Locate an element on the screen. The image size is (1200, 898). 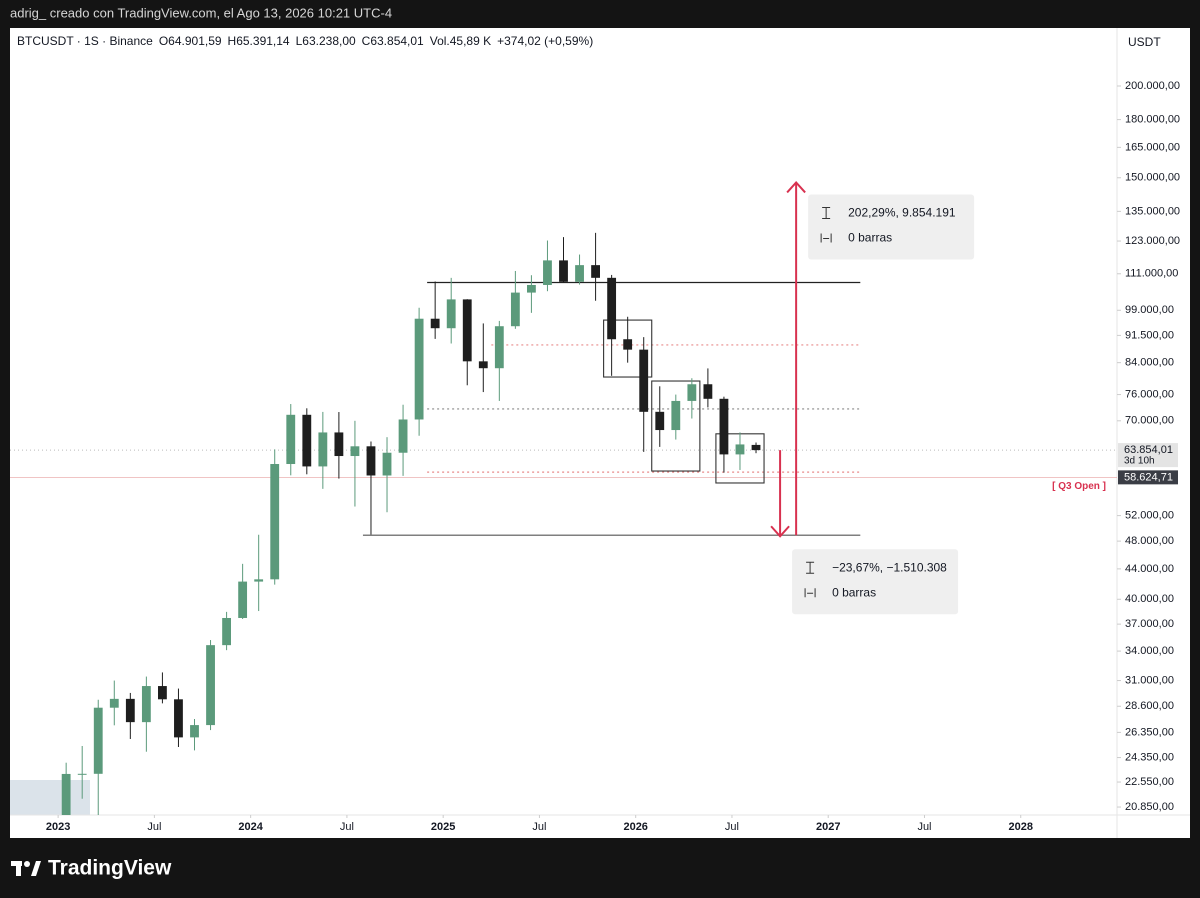
x-tick-label: 2023 is located at coordinates (58, 827).